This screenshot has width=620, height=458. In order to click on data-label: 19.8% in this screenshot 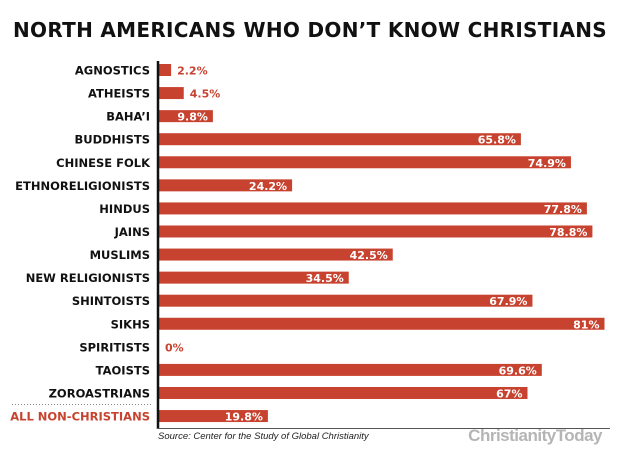, I will do `click(244, 417)`.